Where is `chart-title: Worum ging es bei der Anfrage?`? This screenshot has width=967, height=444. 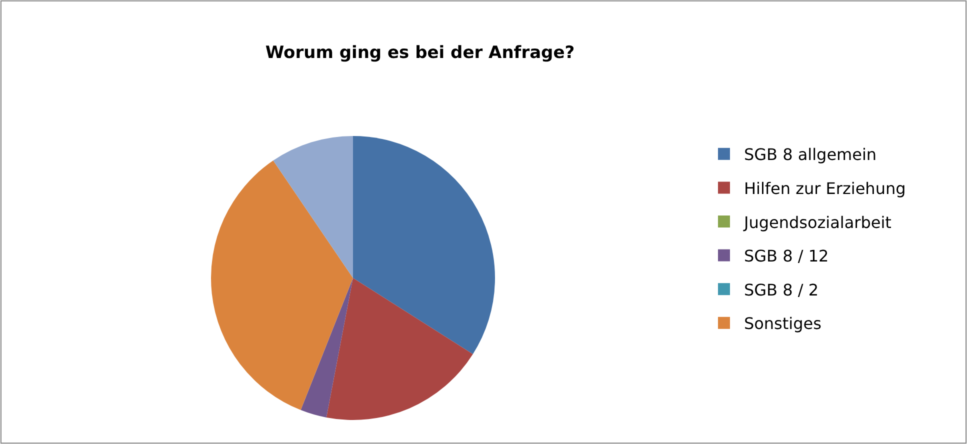 chart-title: Worum ging es bei der Anfrage? is located at coordinates (420, 52).